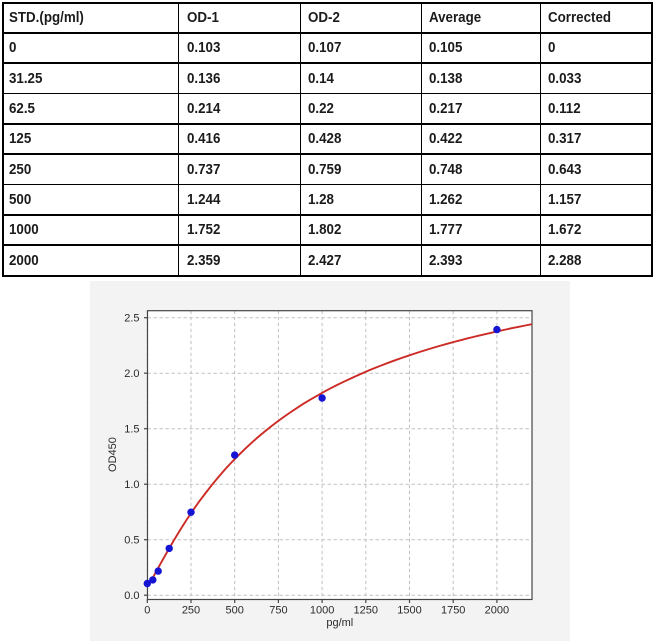  I want to click on svg-text: 1500, so click(409, 611).